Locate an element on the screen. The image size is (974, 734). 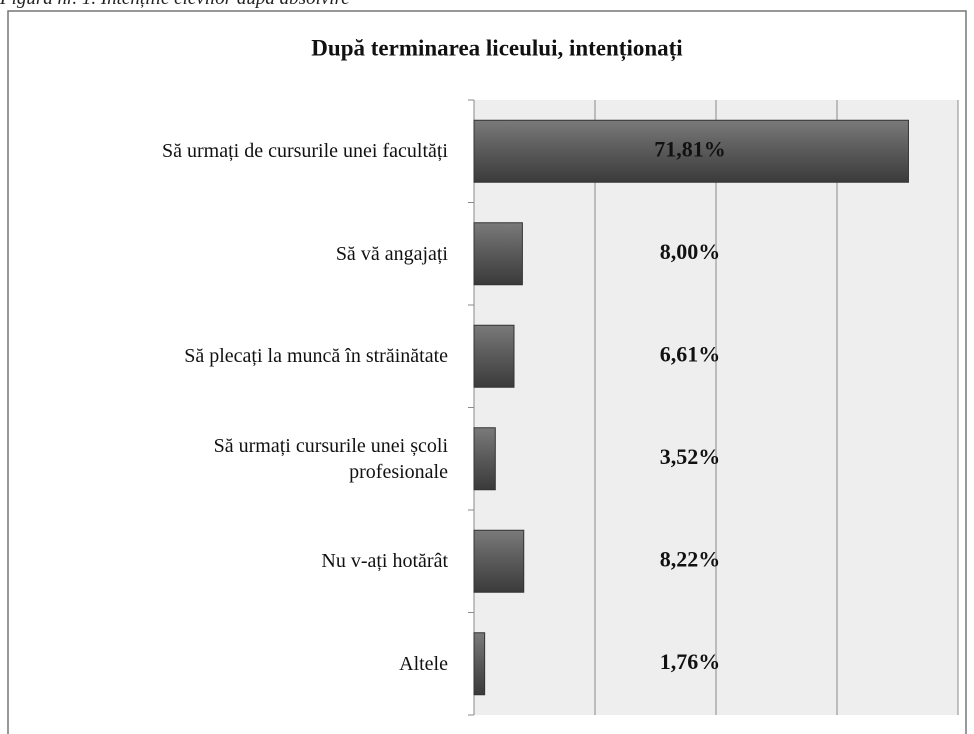
data-label: 8,00% is located at coordinates (690, 251).